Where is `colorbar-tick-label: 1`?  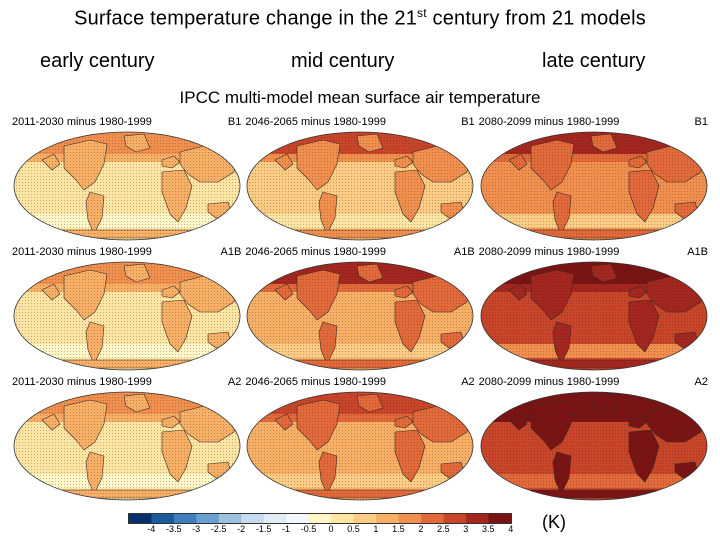
colorbar-tick-label: 1 is located at coordinates (376, 529).